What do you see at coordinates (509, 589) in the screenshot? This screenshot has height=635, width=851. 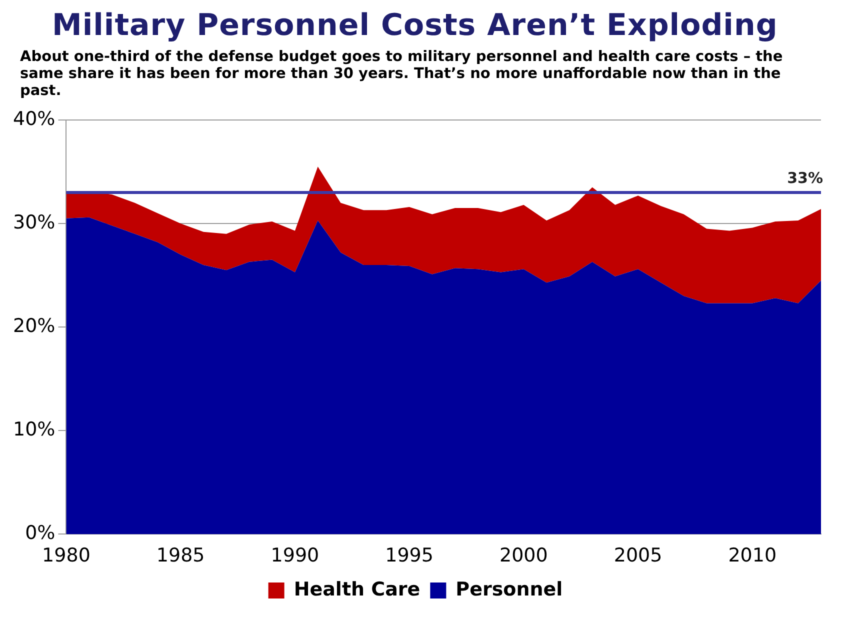 I see `legend-label: Personnel` at bounding box center [509, 589].